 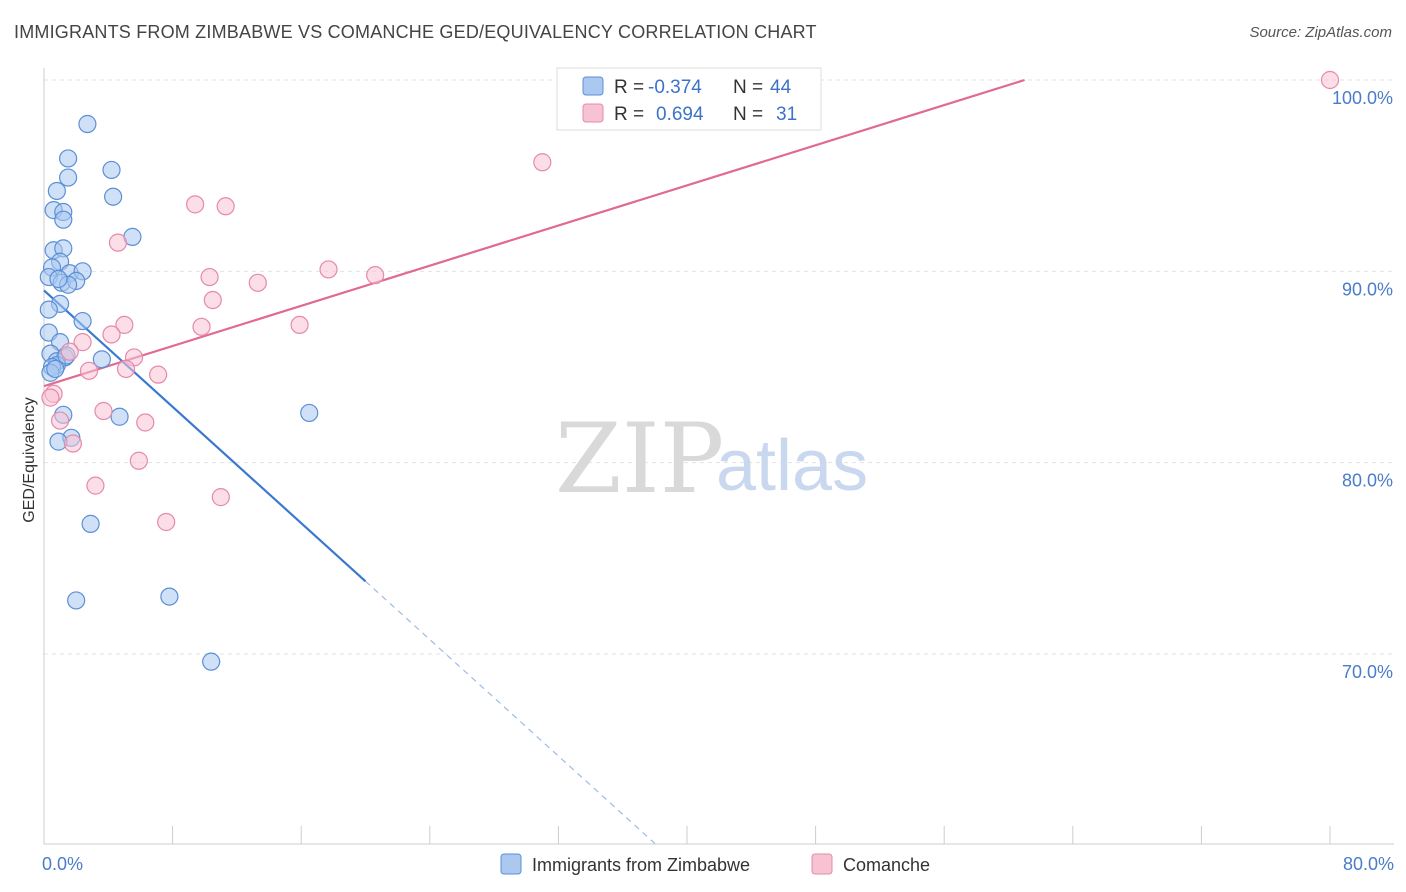 What do you see at coordinates (29, 459) in the screenshot?
I see `y-axis-label: GED/Equivalency` at bounding box center [29, 459].